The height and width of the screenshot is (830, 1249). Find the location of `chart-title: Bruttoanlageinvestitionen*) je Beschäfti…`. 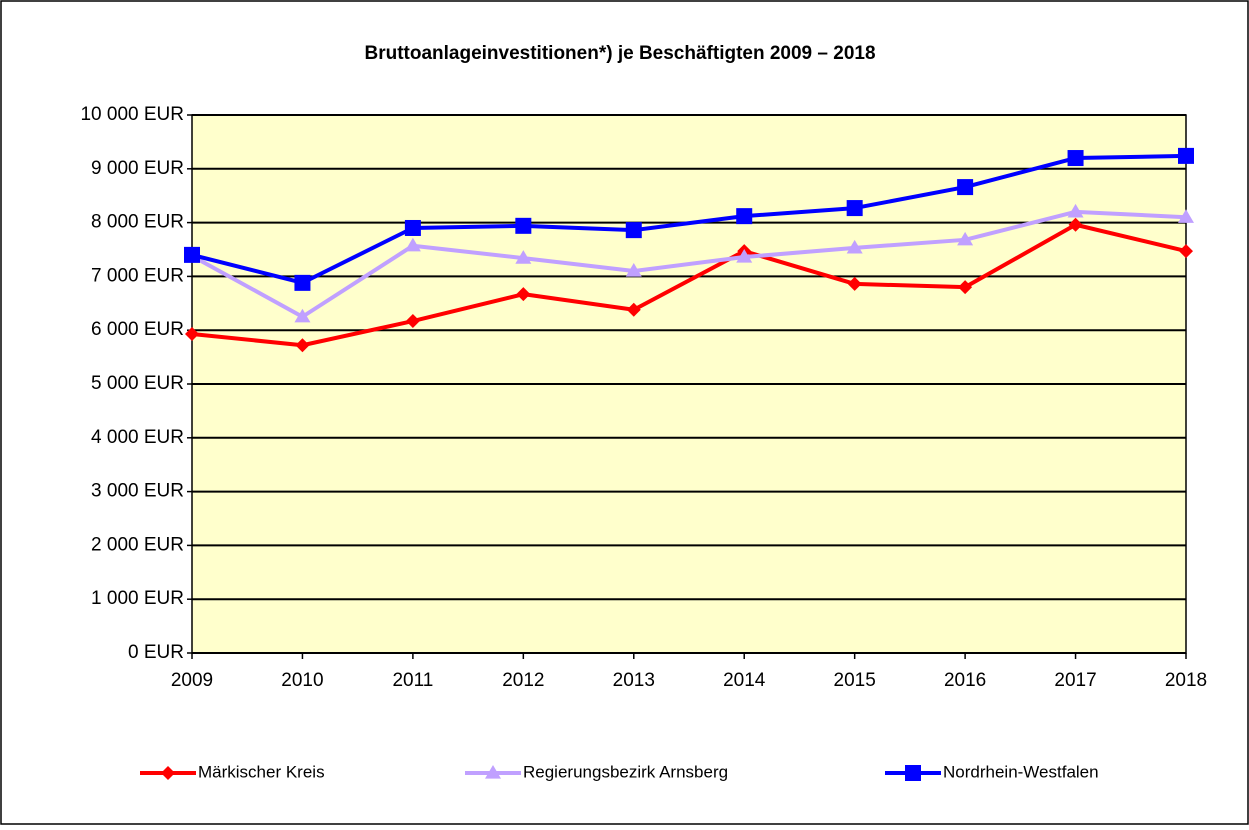

chart-title: Bruttoanlageinvestitionen*) je Beschäfti… is located at coordinates (619, 53).